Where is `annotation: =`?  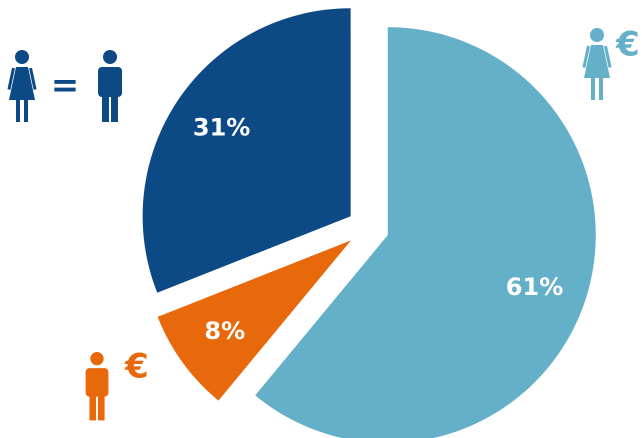
annotation: = is located at coordinates (65, 86).